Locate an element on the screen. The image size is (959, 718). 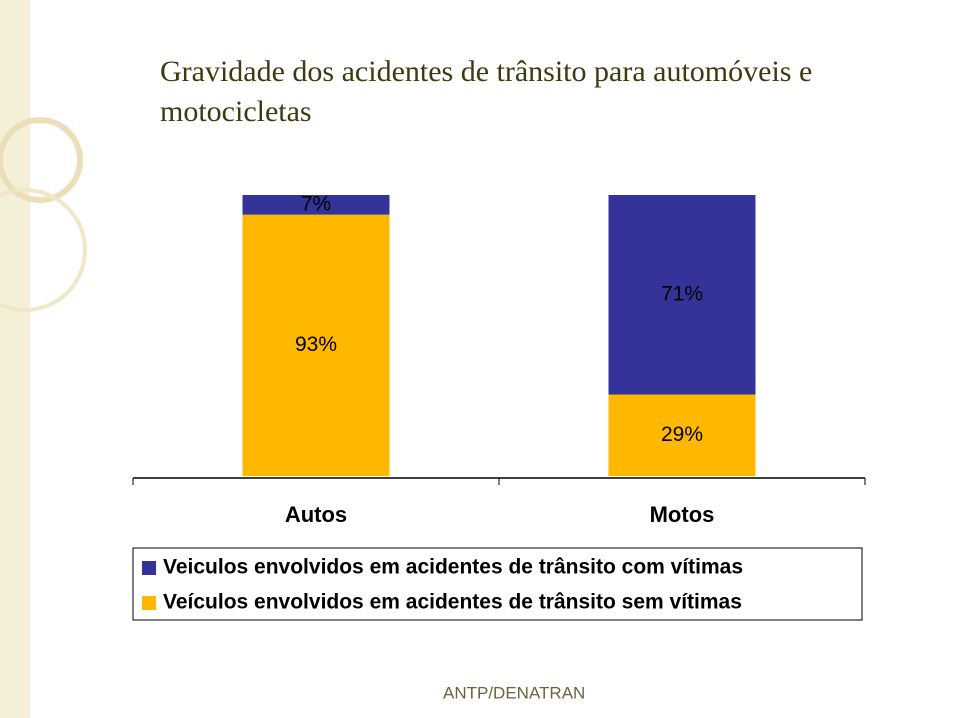
legend-box is located at coordinates (497, 584).